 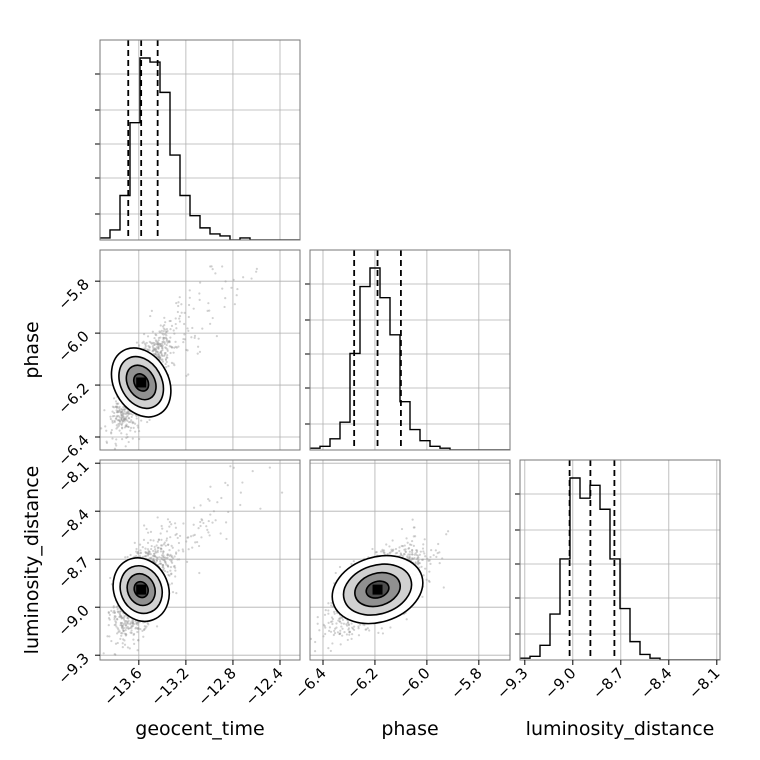 I want to click on hist-frame-luminosity_distance, so click(x=620, y=560).